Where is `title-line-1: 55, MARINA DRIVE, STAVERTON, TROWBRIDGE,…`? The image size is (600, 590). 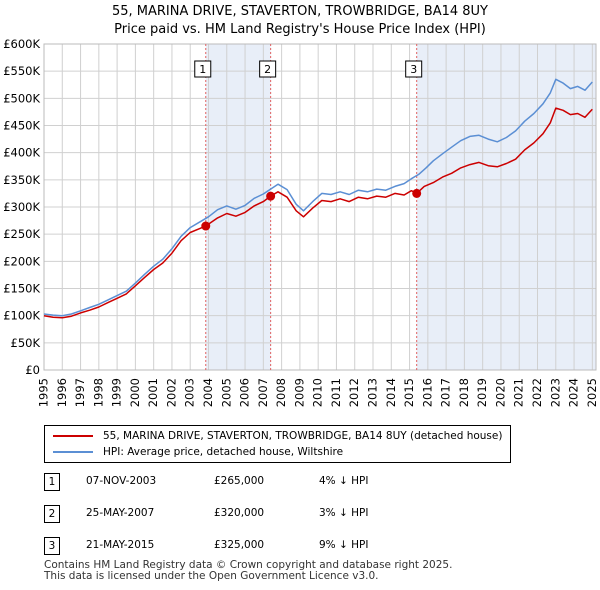
title-line-1: 55, MARINA DRIVE, STAVERTON, TROWBRIDGE,… is located at coordinates (299, 11).